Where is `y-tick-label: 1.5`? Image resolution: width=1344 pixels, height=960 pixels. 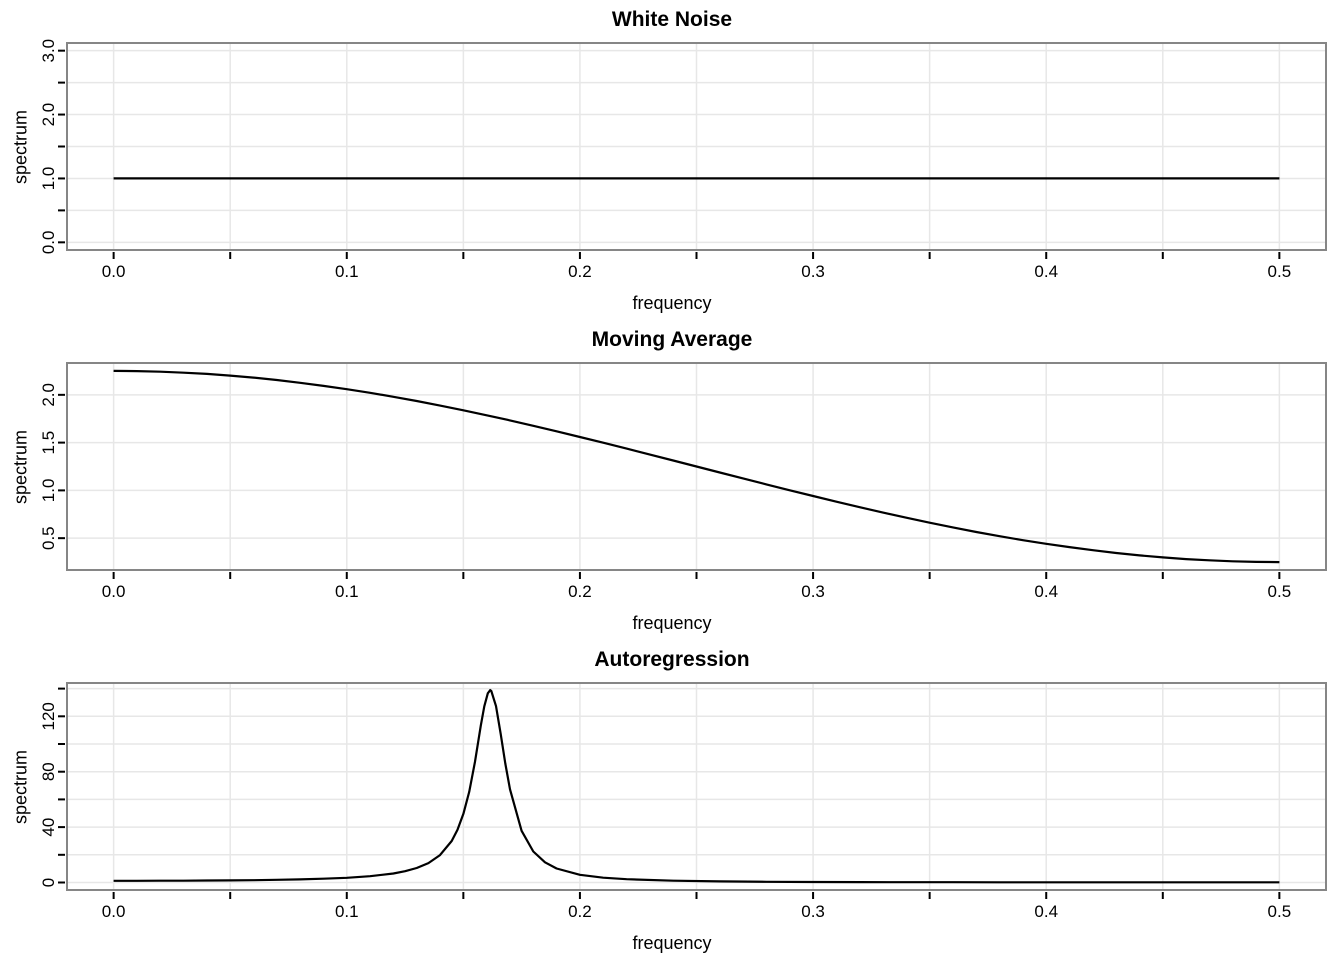 y-tick-label: 1.5 is located at coordinates (48, 443).